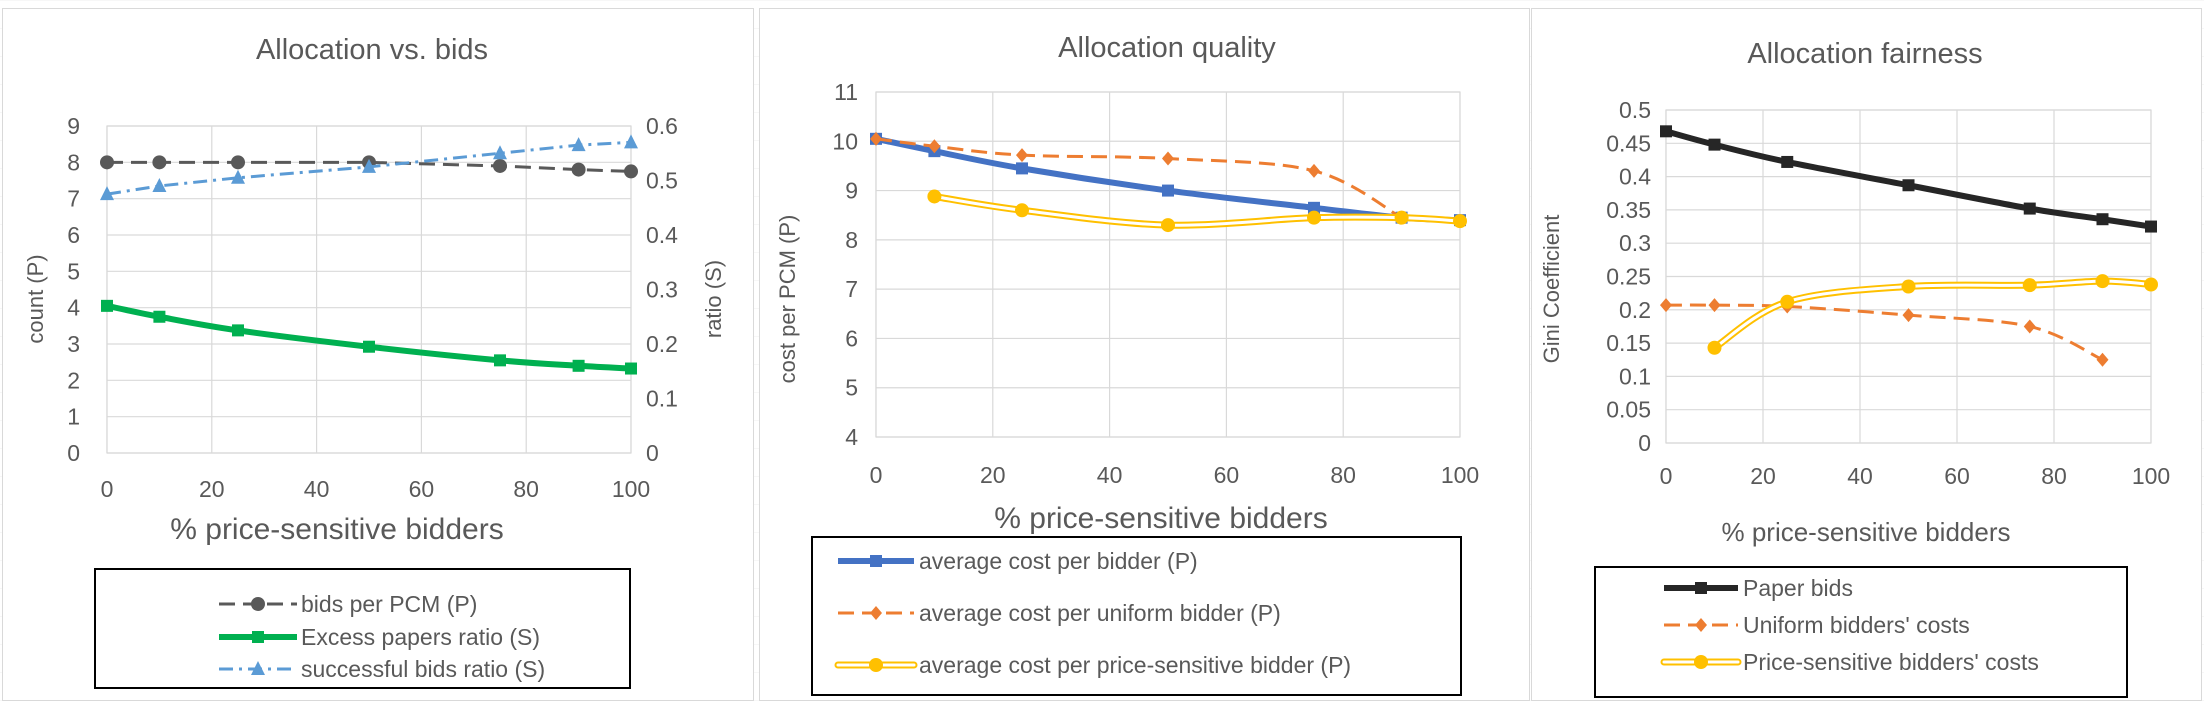  Describe the element at coordinates (1908, 276) in the screenshot. I see `plot-area` at that location.